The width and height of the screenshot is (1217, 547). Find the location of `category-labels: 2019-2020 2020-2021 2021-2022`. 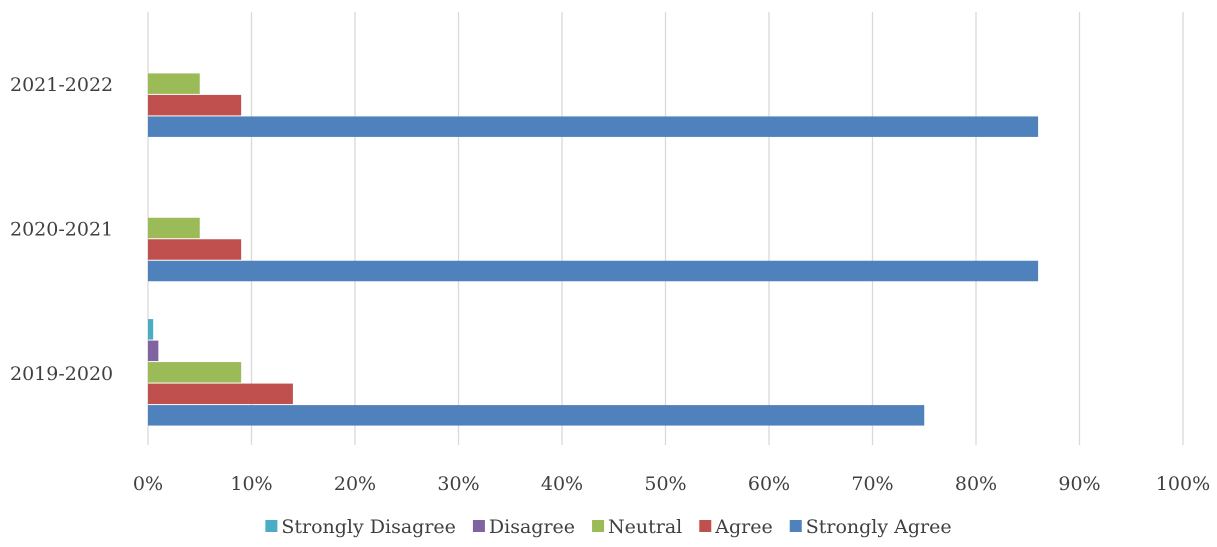

category-labels: 2019-2020 2020-2021 2021-2022 is located at coordinates (61, 229).